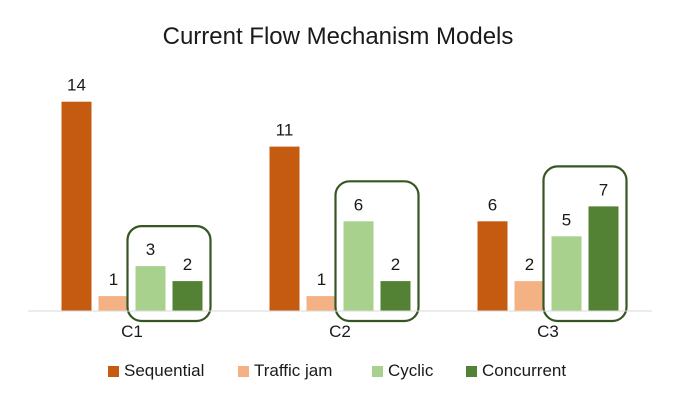 The image size is (676, 404). I want to click on bar-c2-concurrent, so click(395, 296).